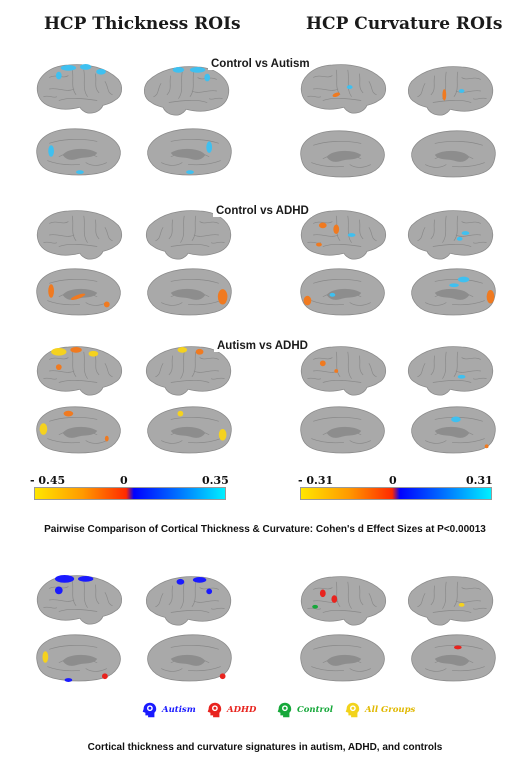 The height and width of the screenshot is (768, 530). I want to click on legend-item-adhd: ADHD, so click(230, 710).